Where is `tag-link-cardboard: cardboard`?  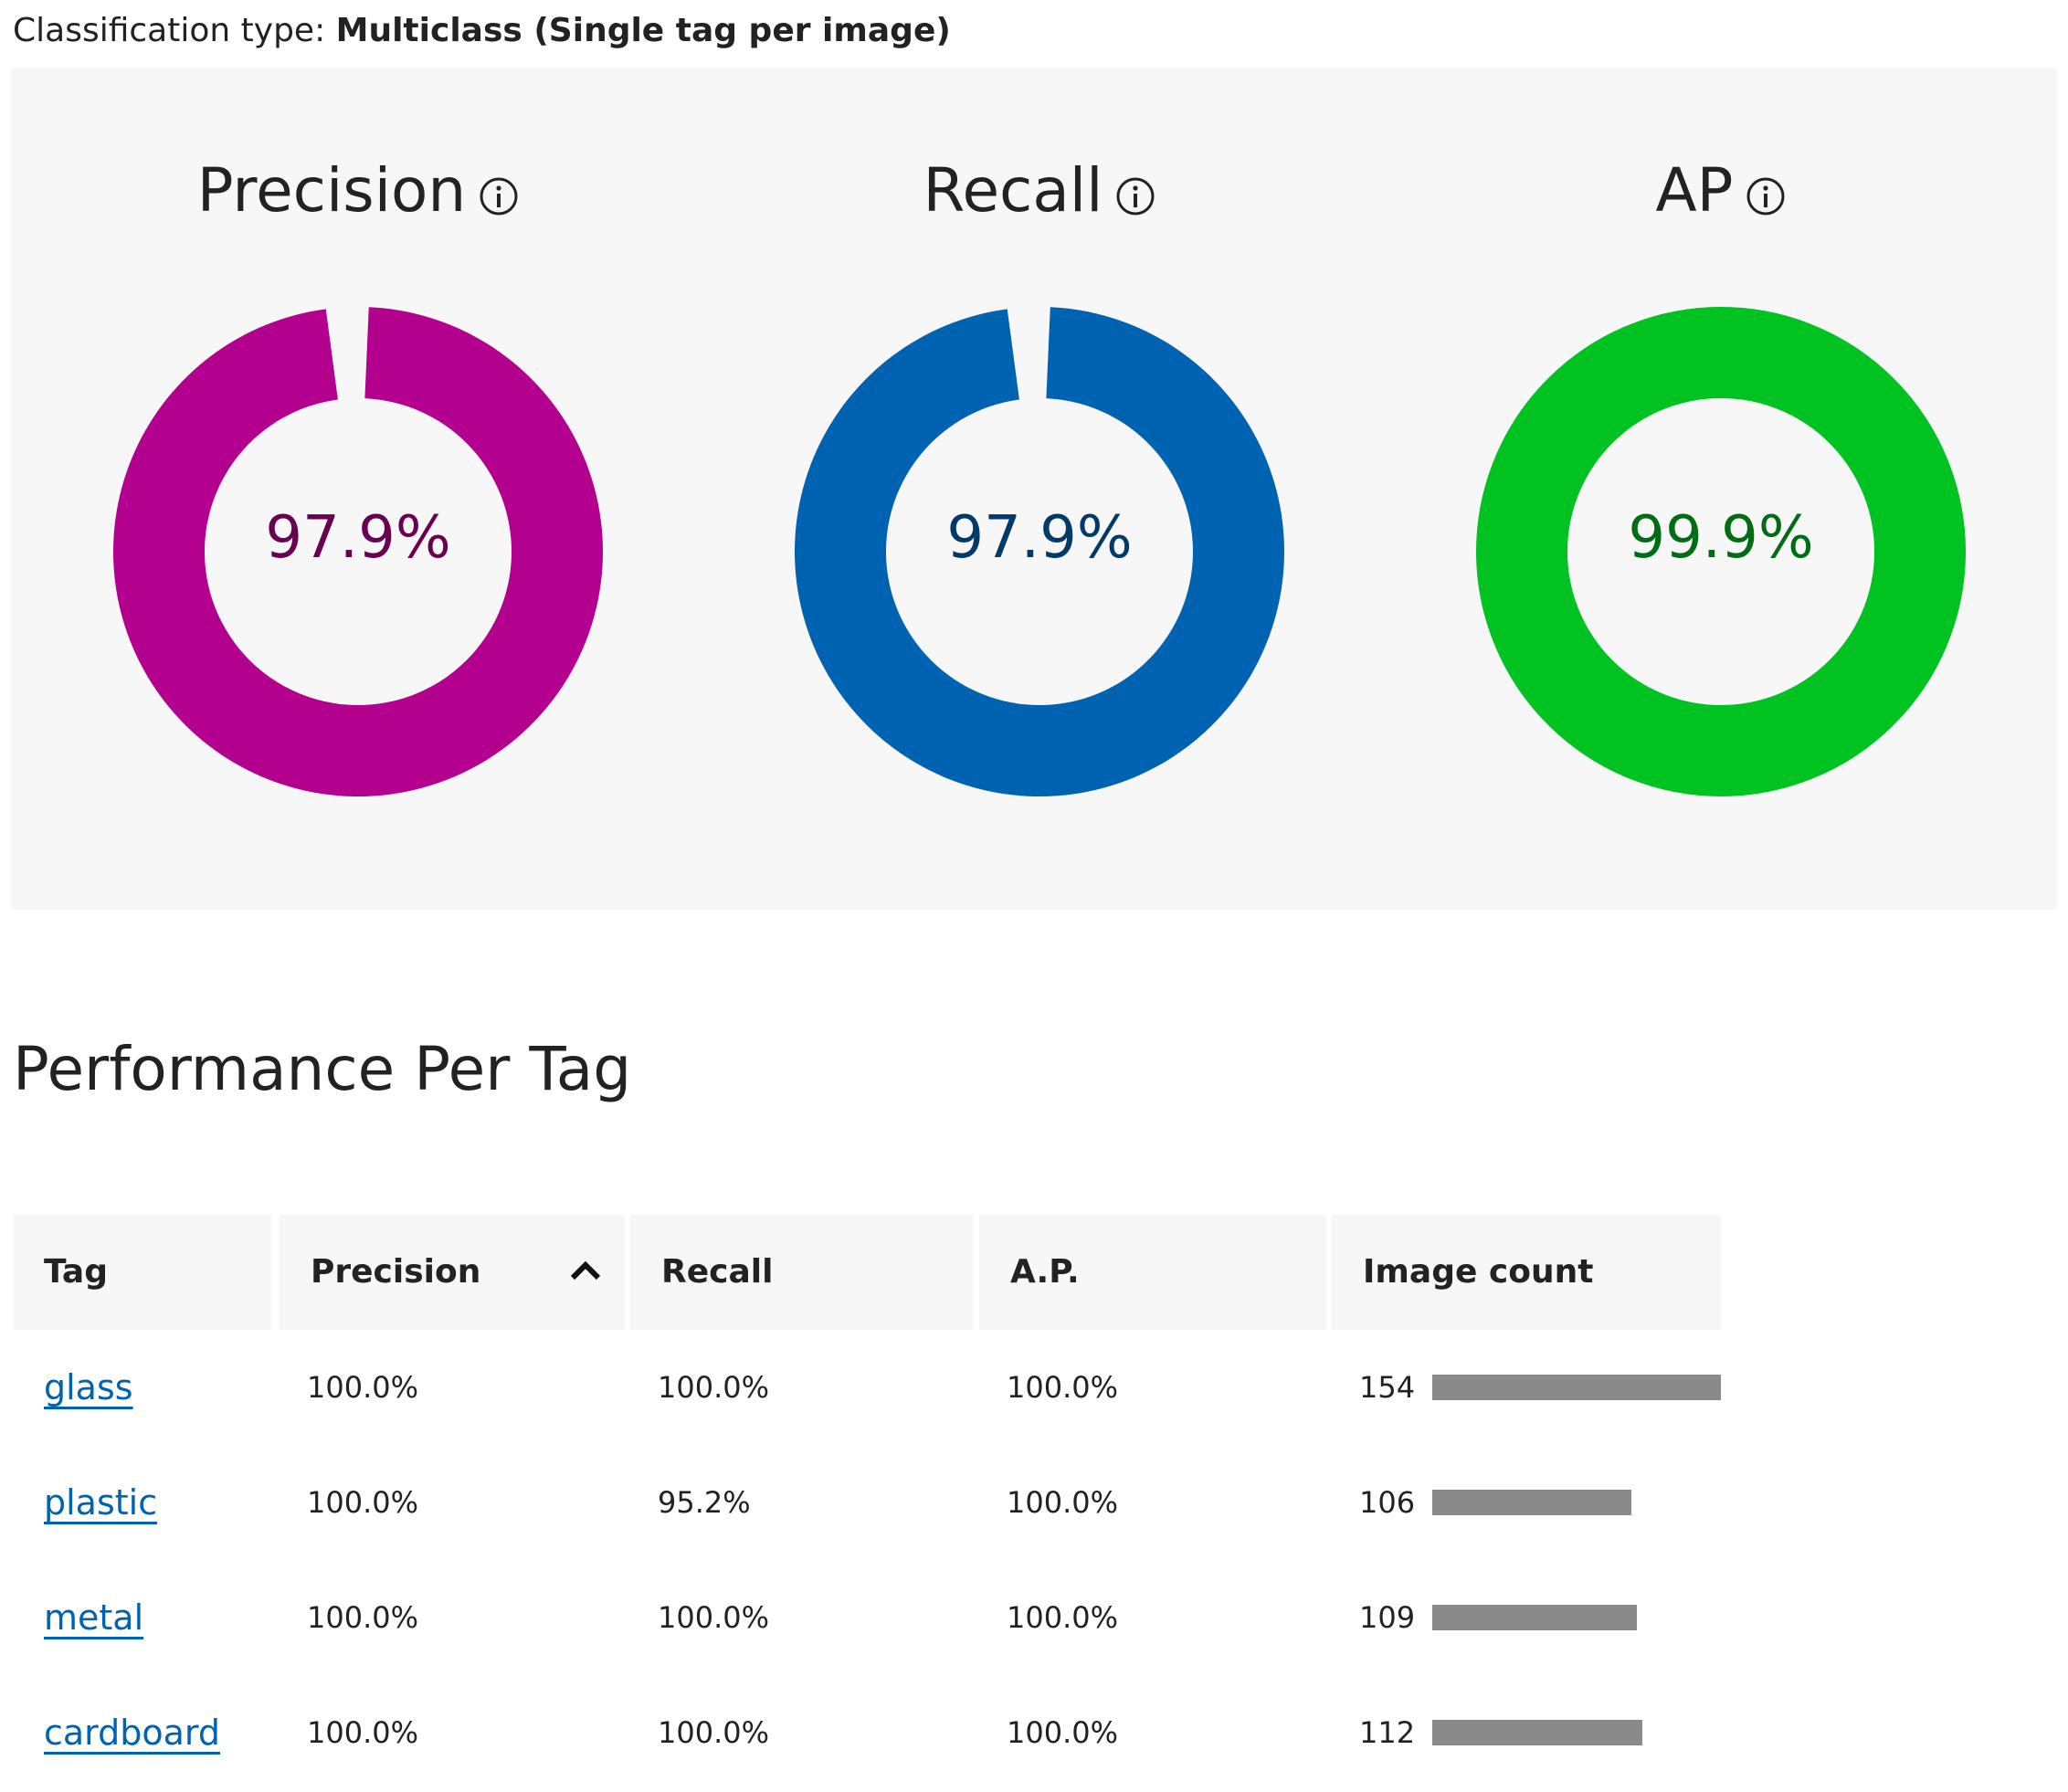
tag-link-cardboard: cardboard is located at coordinates (132, 1733).